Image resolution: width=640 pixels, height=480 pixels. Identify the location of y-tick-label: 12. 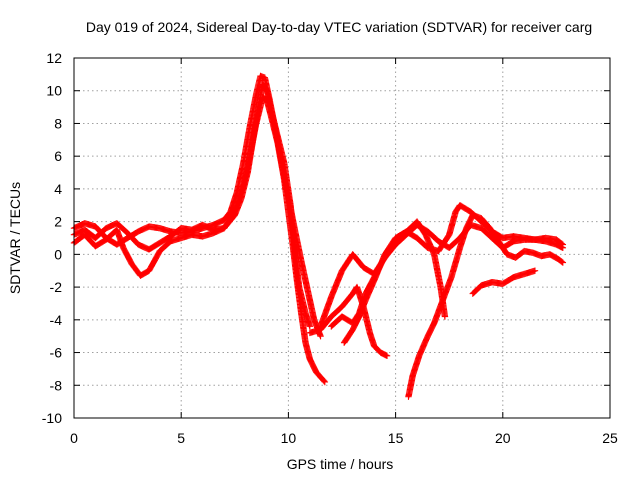
(54, 58).